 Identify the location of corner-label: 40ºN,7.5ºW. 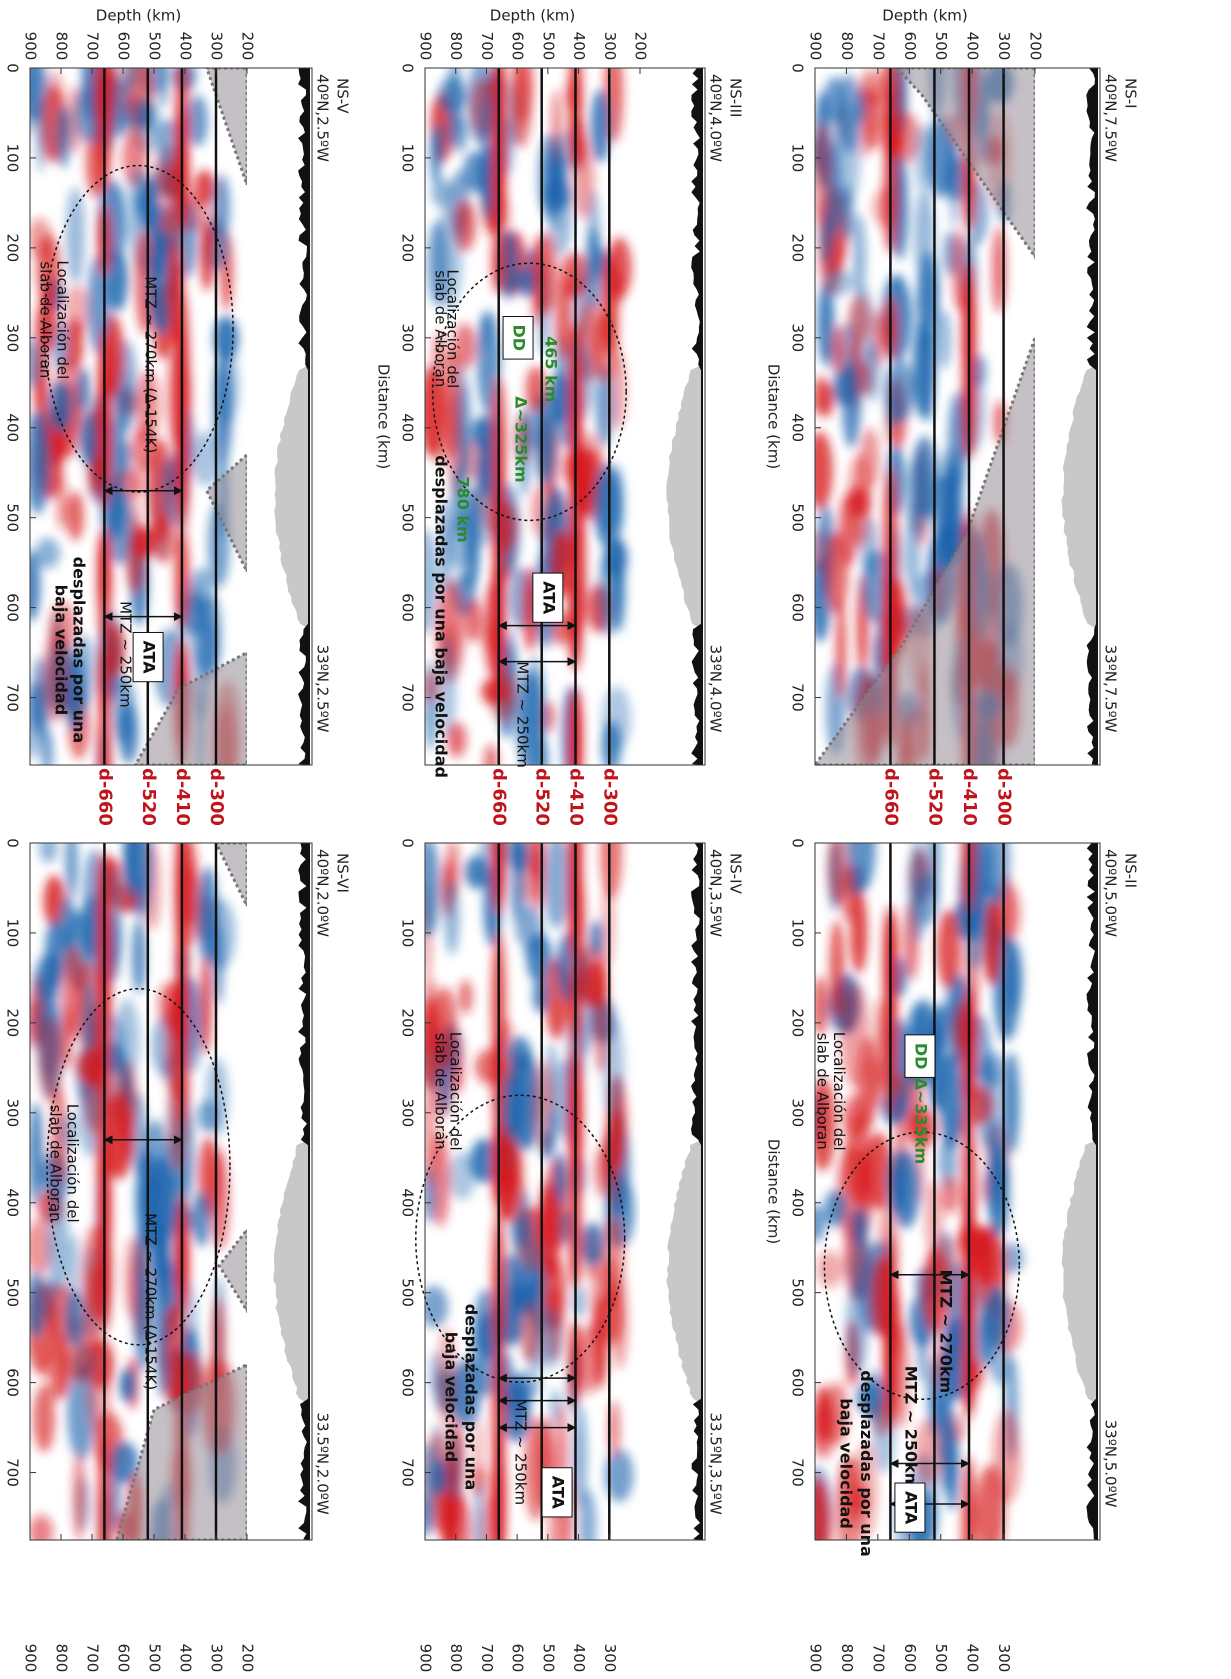
(1111, 118).